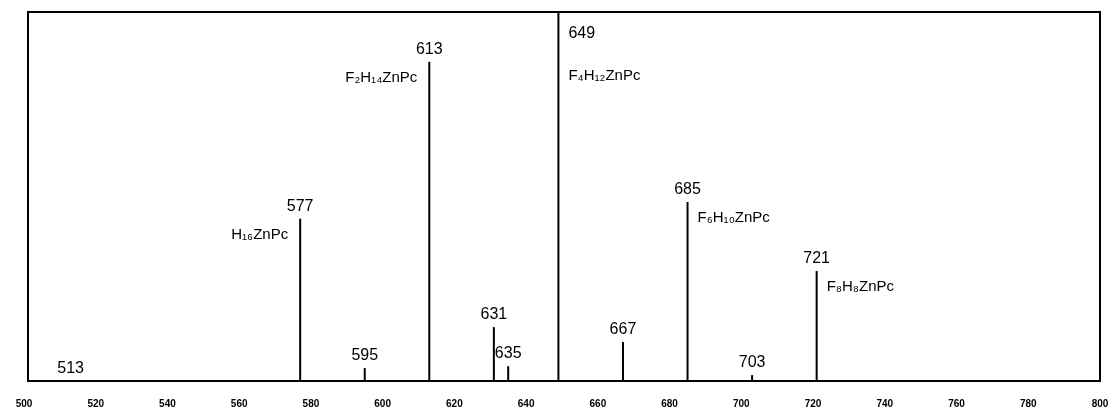 This screenshot has height=414, width=1114. Describe the element at coordinates (365, 355) in the screenshot. I see `annotation: 595` at that location.